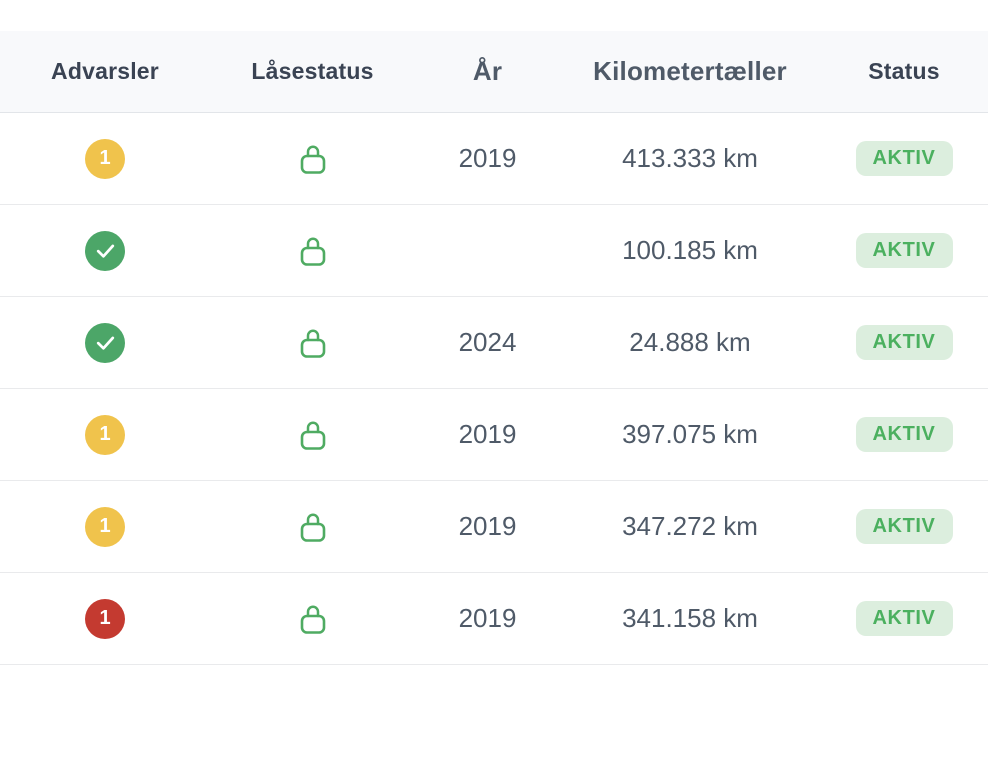  I want to click on column-header-aar: År, so click(487, 71).